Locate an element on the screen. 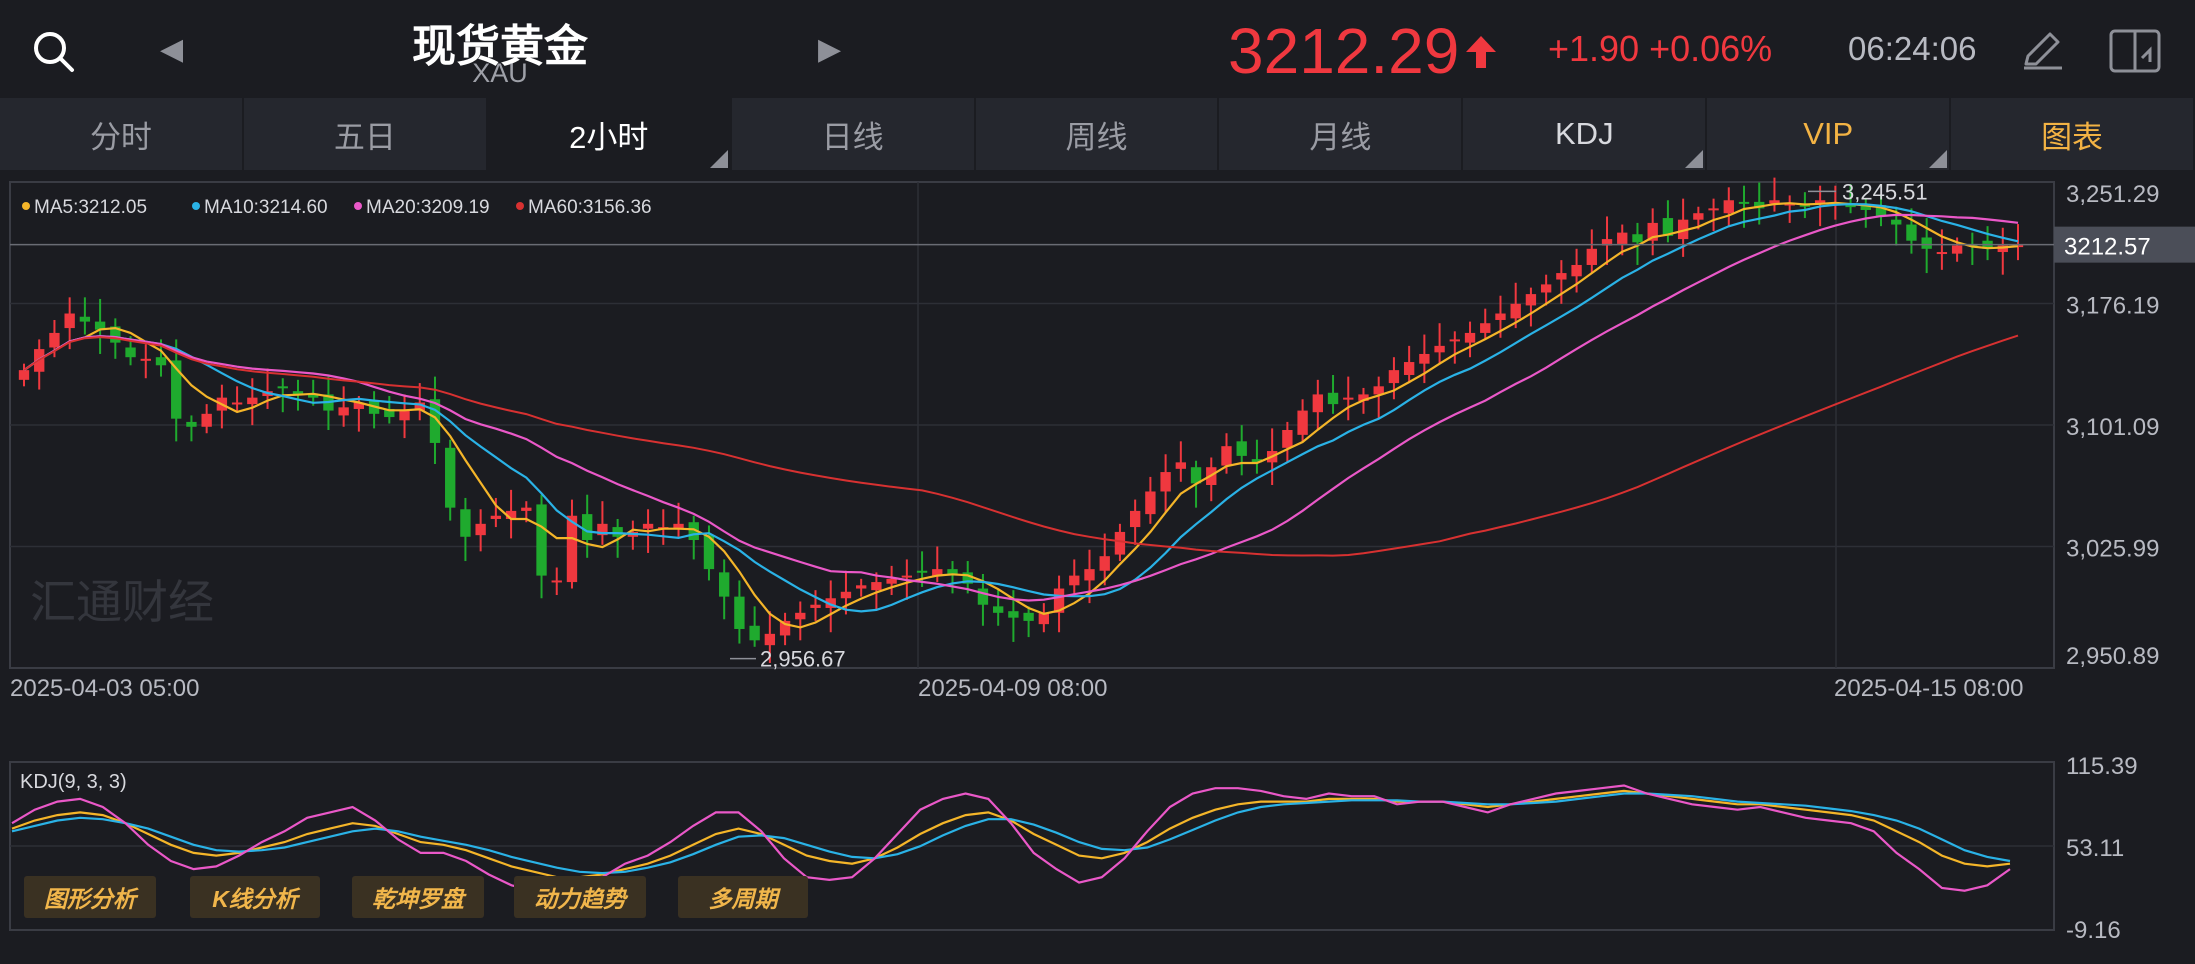  instrument-title: 现货黄金 is located at coordinates (500, 46).